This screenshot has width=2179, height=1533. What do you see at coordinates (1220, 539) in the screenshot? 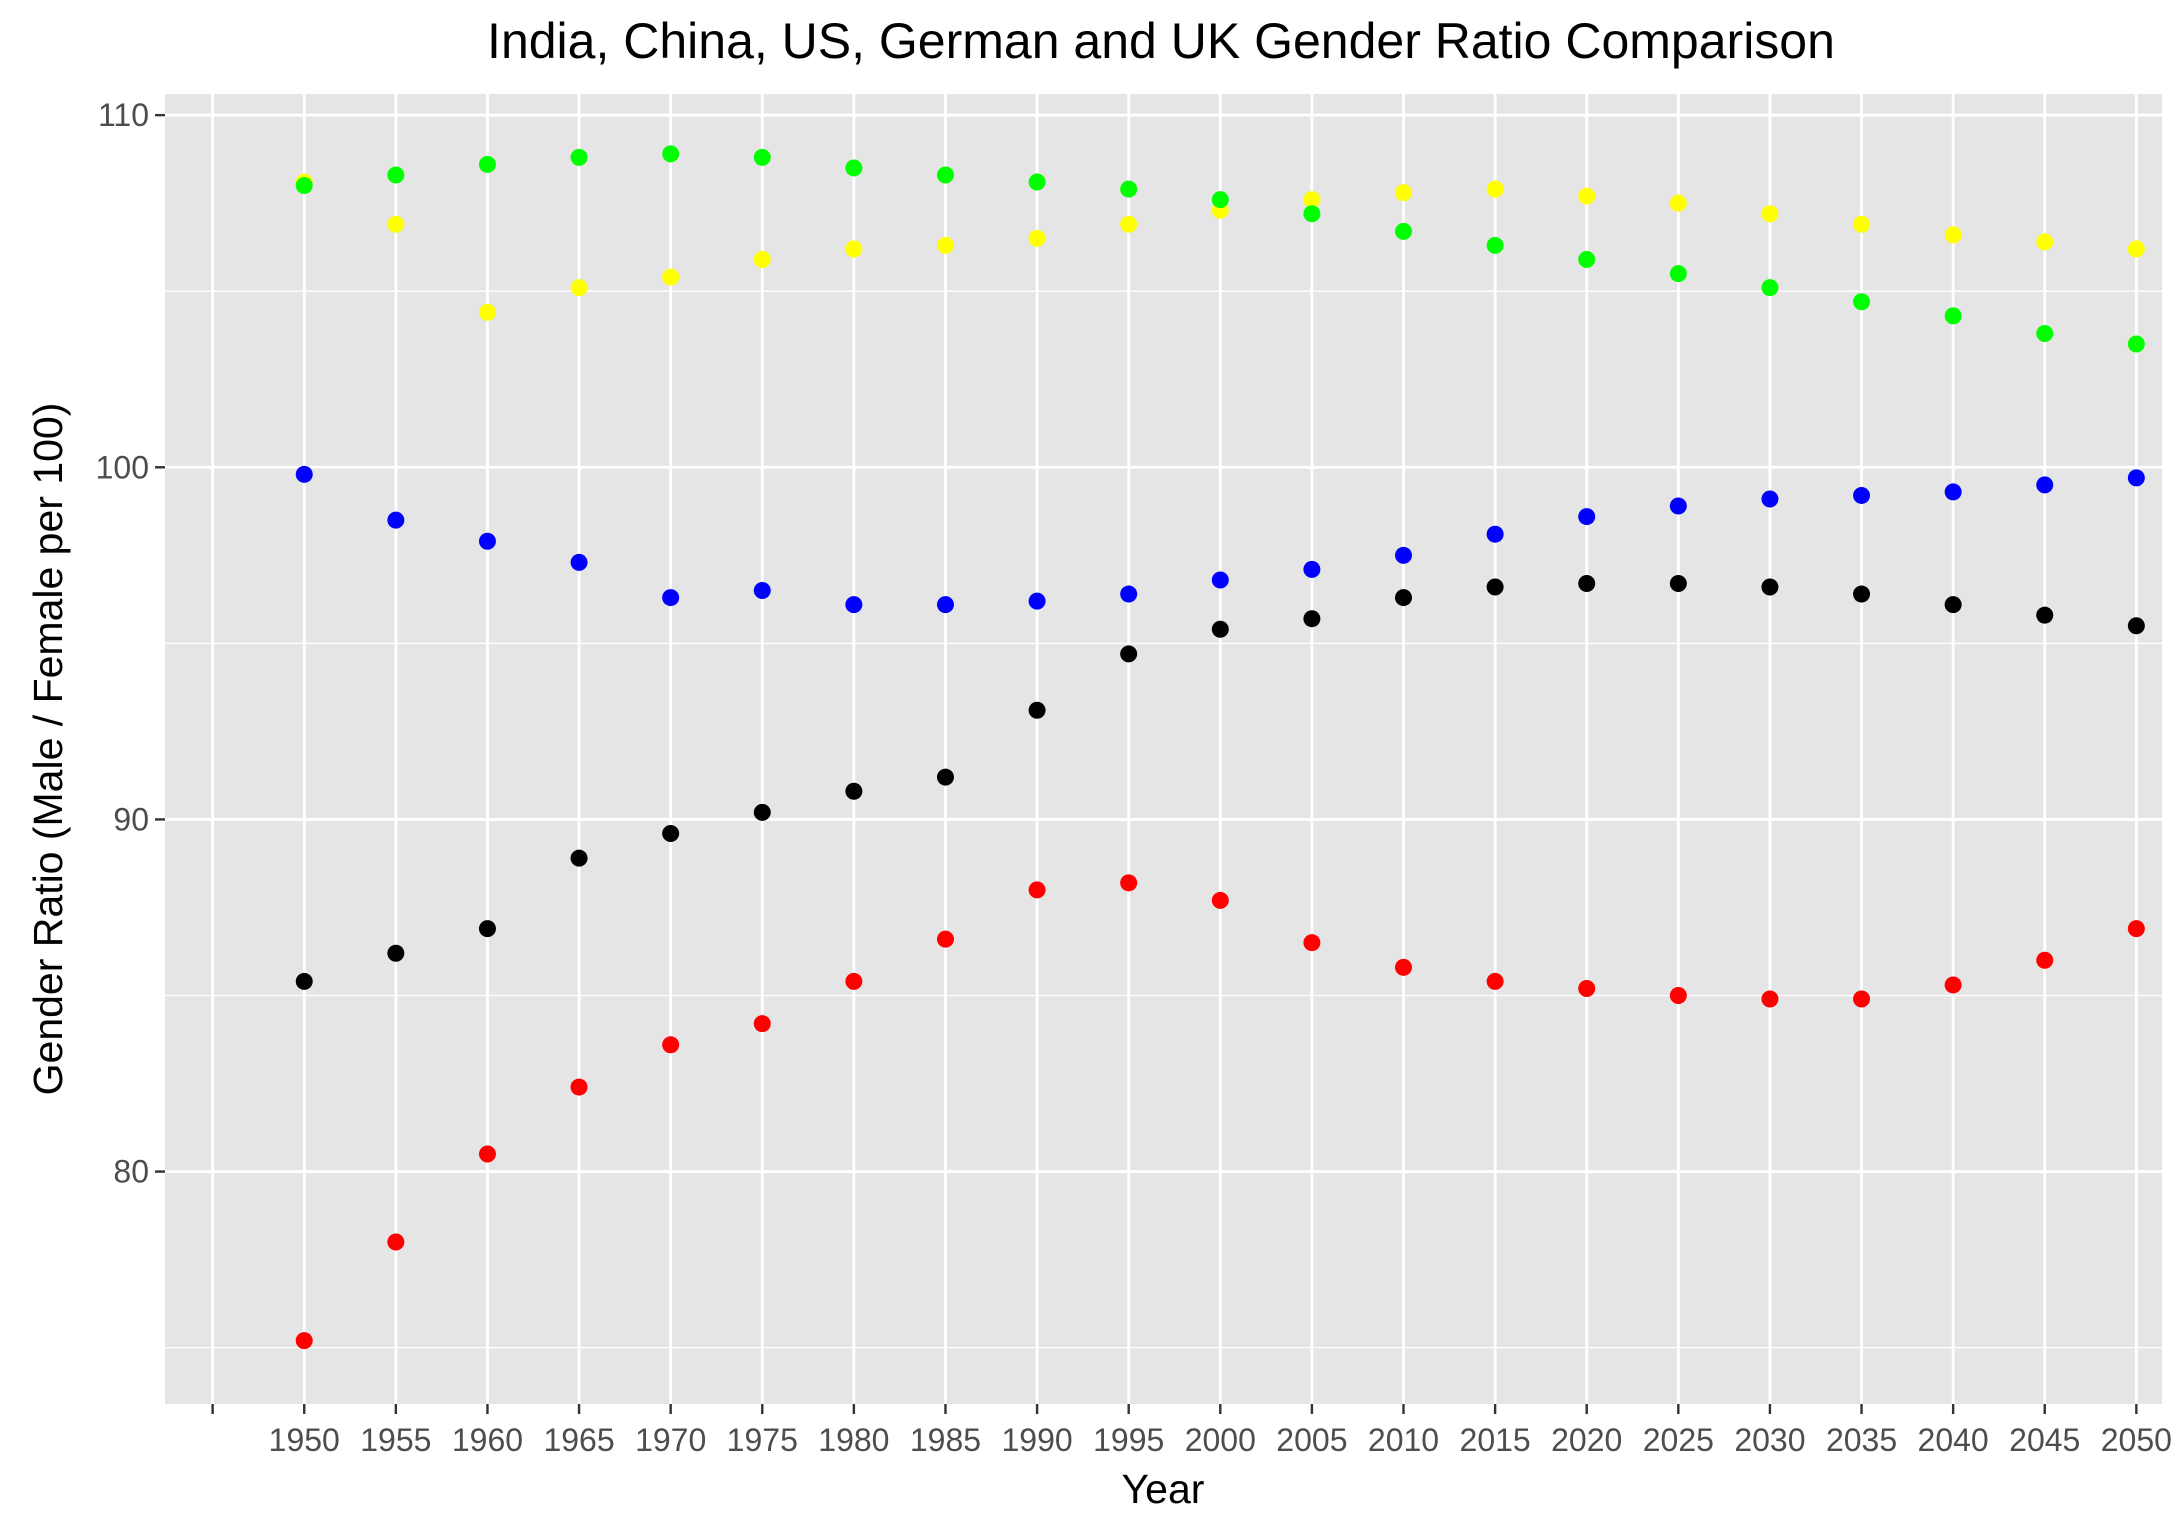
I see `series-3-points` at bounding box center [1220, 539].